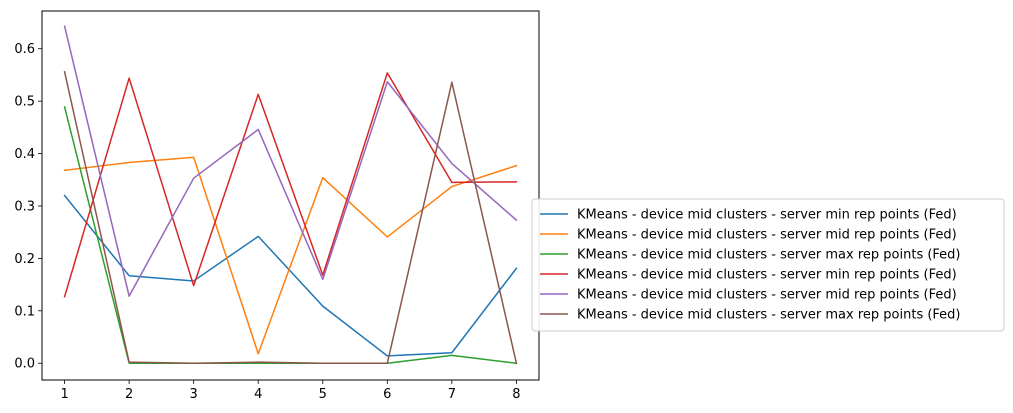 The width and height of the screenshot is (1013, 413). Describe the element at coordinates (258, 394) in the screenshot. I see `x-tick-label: 4` at that location.